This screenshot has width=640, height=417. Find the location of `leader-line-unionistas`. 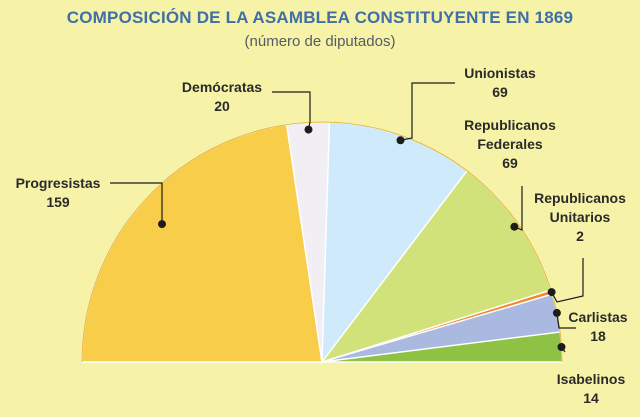

leader-line-unionistas is located at coordinates (427, 111).